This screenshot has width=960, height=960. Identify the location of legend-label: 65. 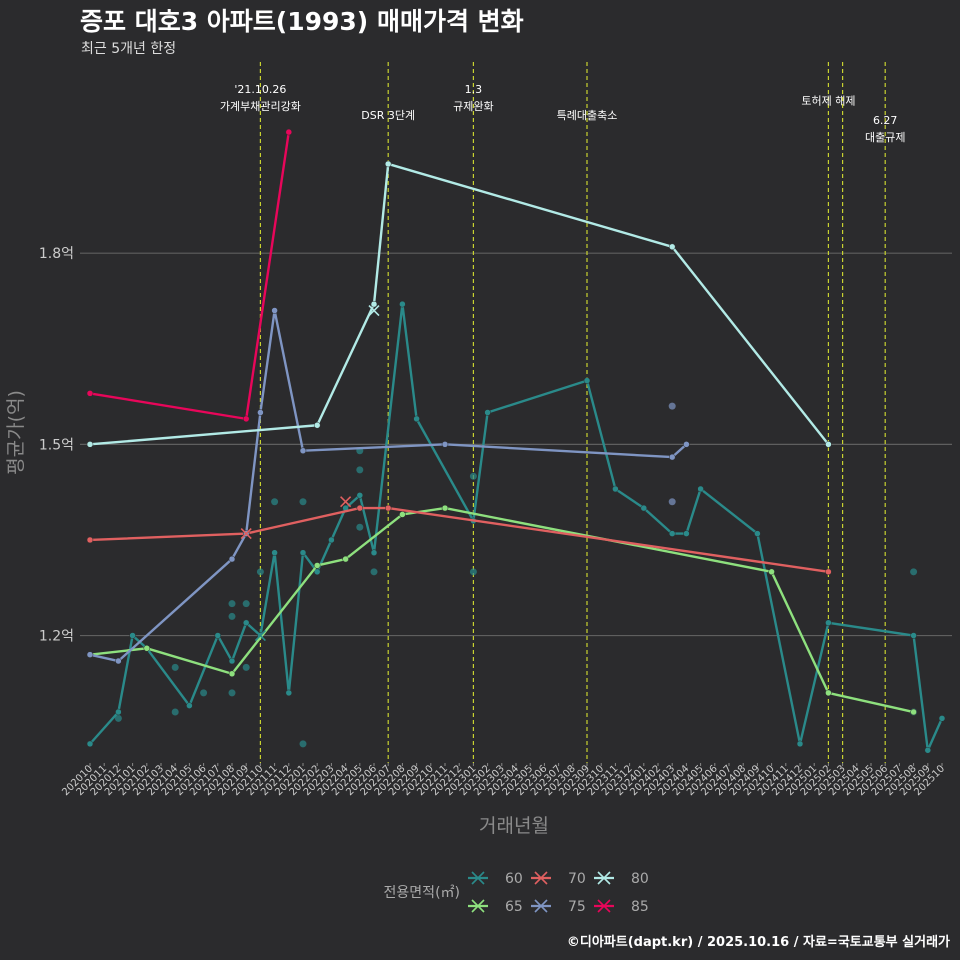
(514, 907).